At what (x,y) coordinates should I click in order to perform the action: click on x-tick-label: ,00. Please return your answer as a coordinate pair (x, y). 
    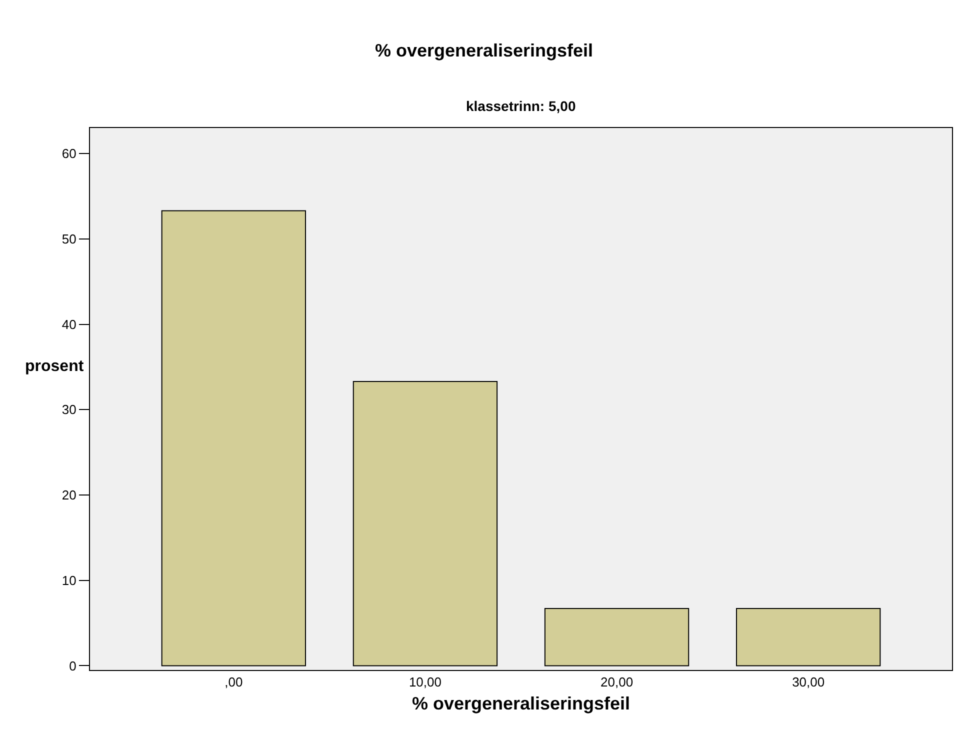
    Looking at the image, I should click on (233, 682).